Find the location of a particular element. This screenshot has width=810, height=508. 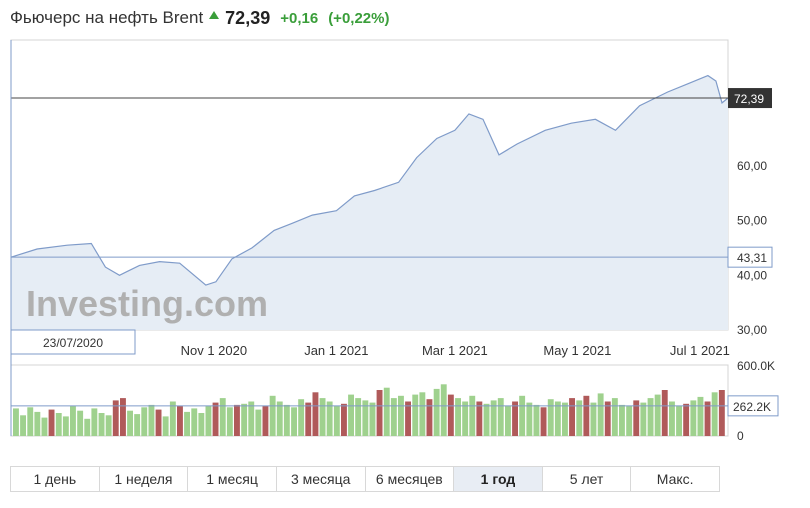

crosshair-date-box is located at coordinates (73, 342).